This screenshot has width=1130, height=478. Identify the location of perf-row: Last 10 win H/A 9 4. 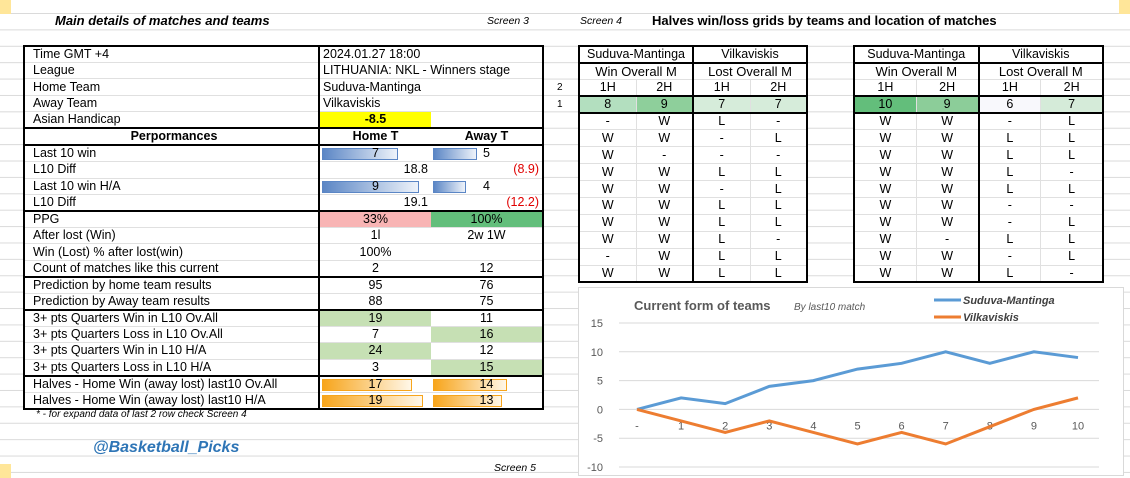
(283, 186).